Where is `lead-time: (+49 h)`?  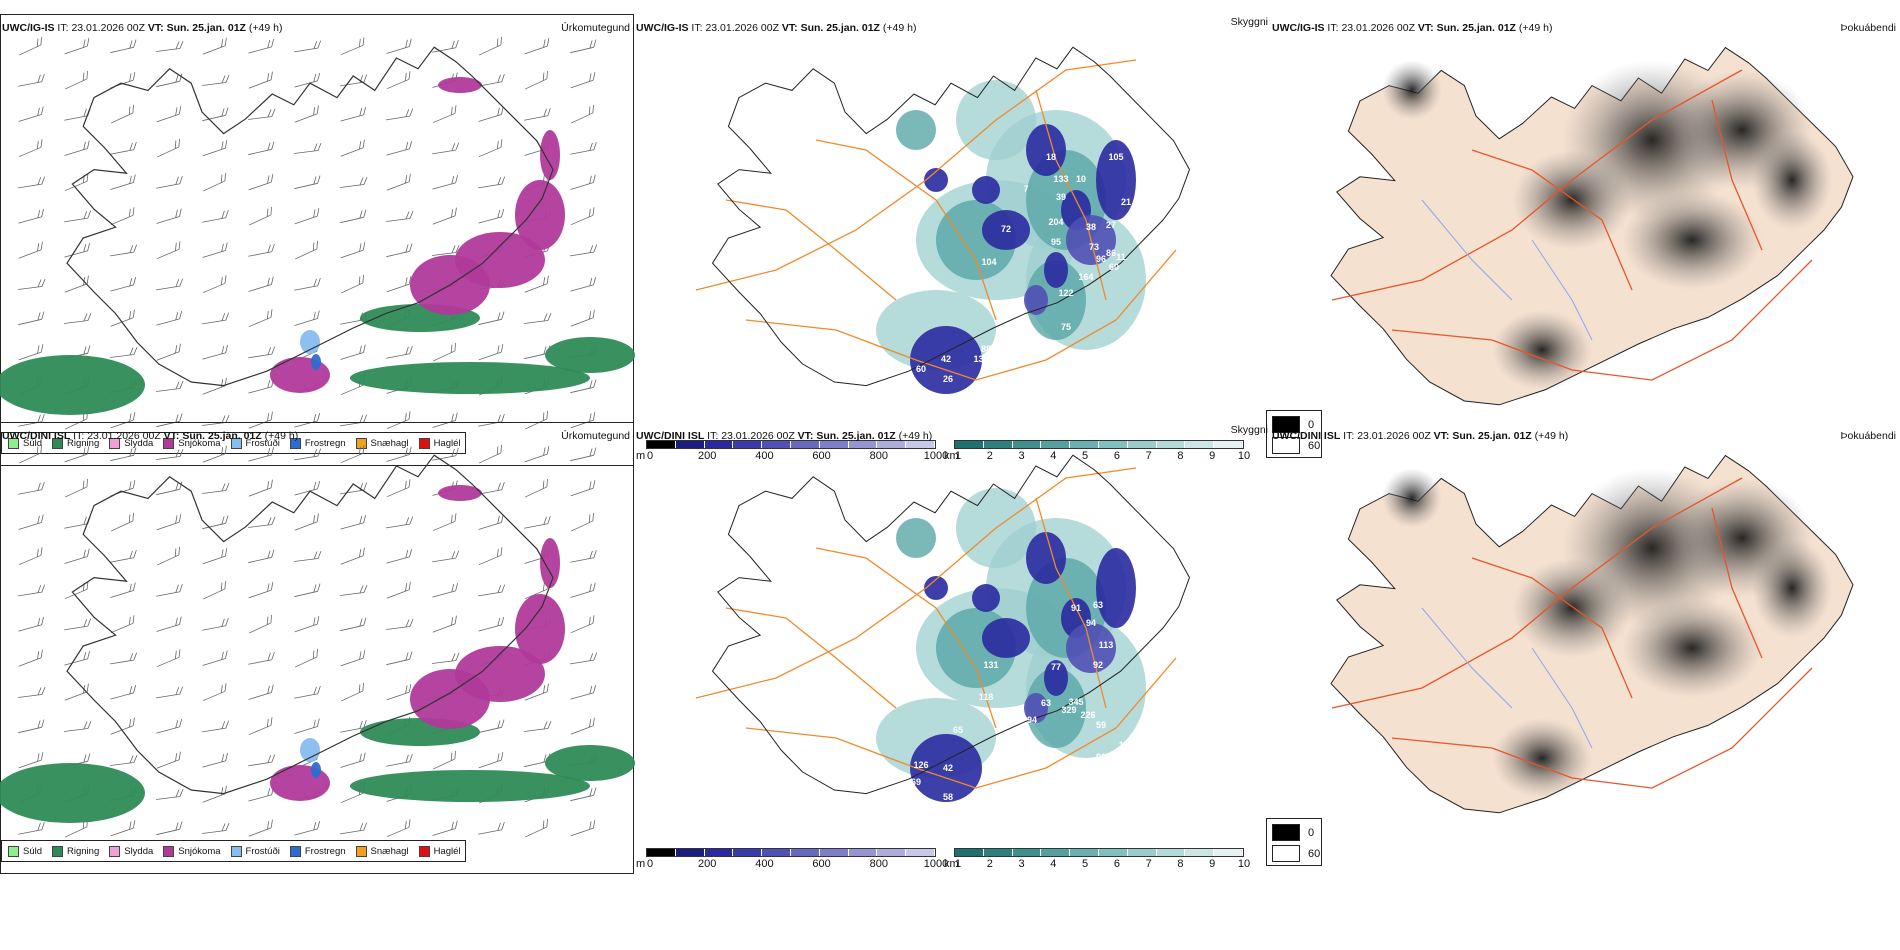 lead-time: (+49 h) is located at coordinates (1535, 28).